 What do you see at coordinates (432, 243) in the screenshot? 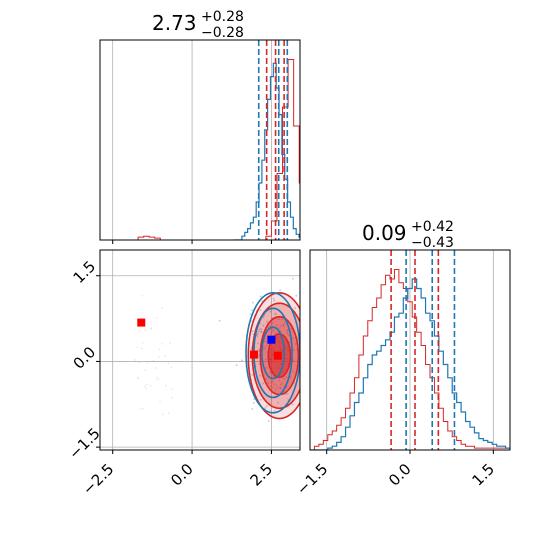
I see `panel-title-minus: −0.43` at bounding box center [432, 243].